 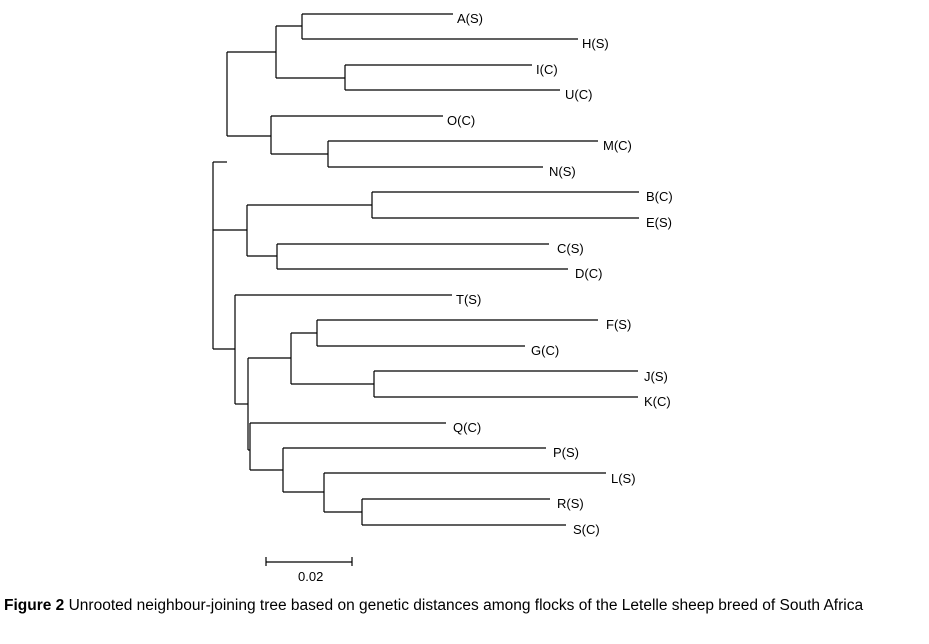 What do you see at coordinates (586, 529) in the screenshot?
I see `leaf-label-s: S(C)` at bounding box center [586, 529].